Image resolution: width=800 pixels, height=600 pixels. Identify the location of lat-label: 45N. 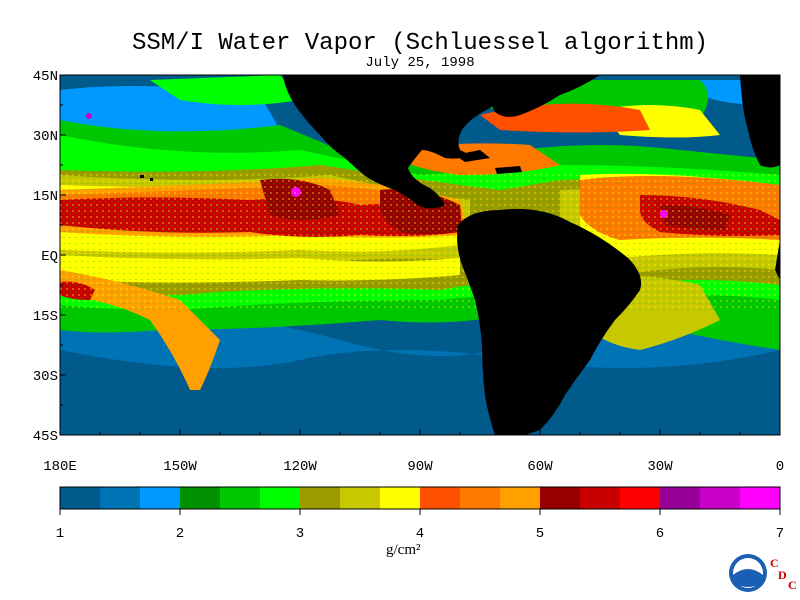
(45, 77).